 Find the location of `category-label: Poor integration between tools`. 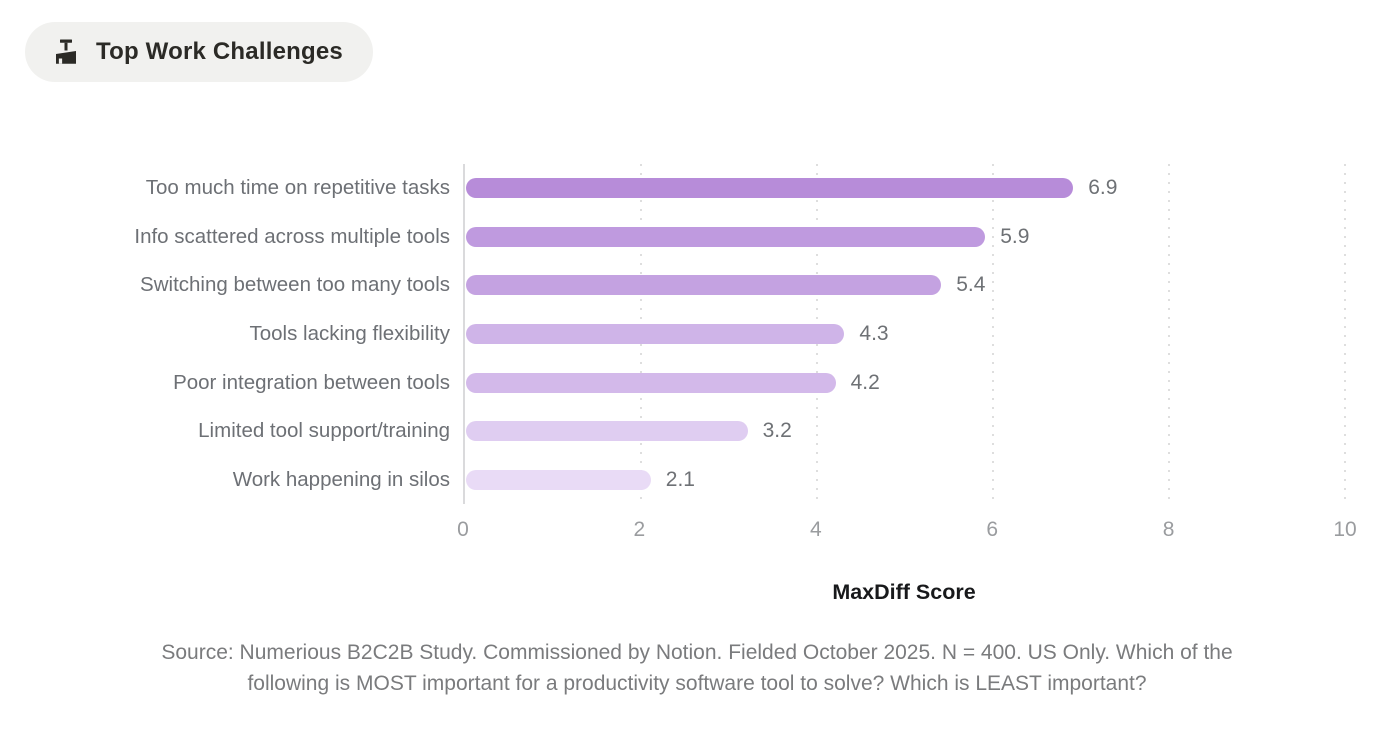

category-label: Poor integration between tools is located at coordinates (311, 382).